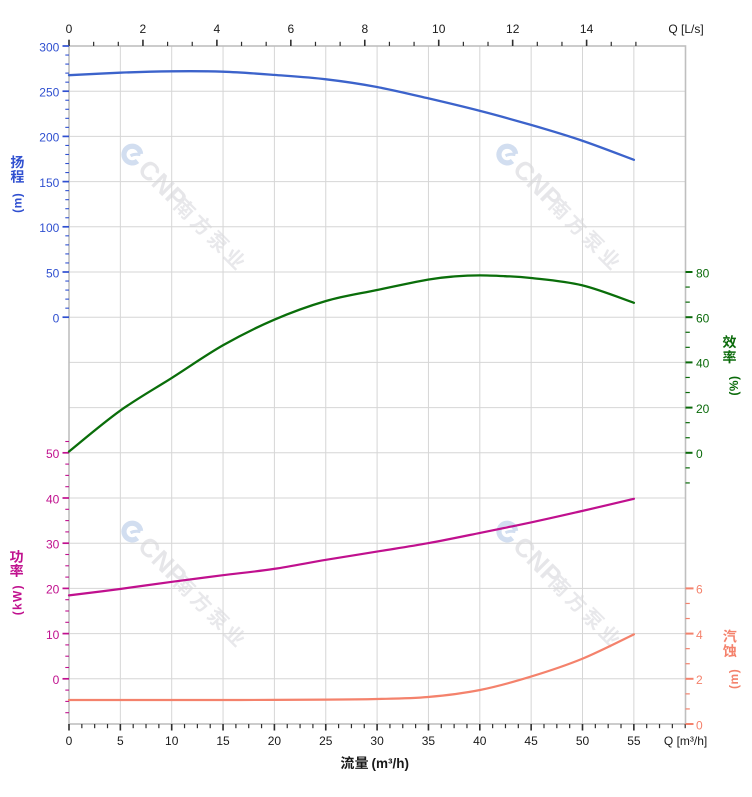 This screenshot has height=797, width=752. What do you see at coordinates (49, 47) in the screenshot?
I see `svg-text: 300` at bounding box center [49, 47].